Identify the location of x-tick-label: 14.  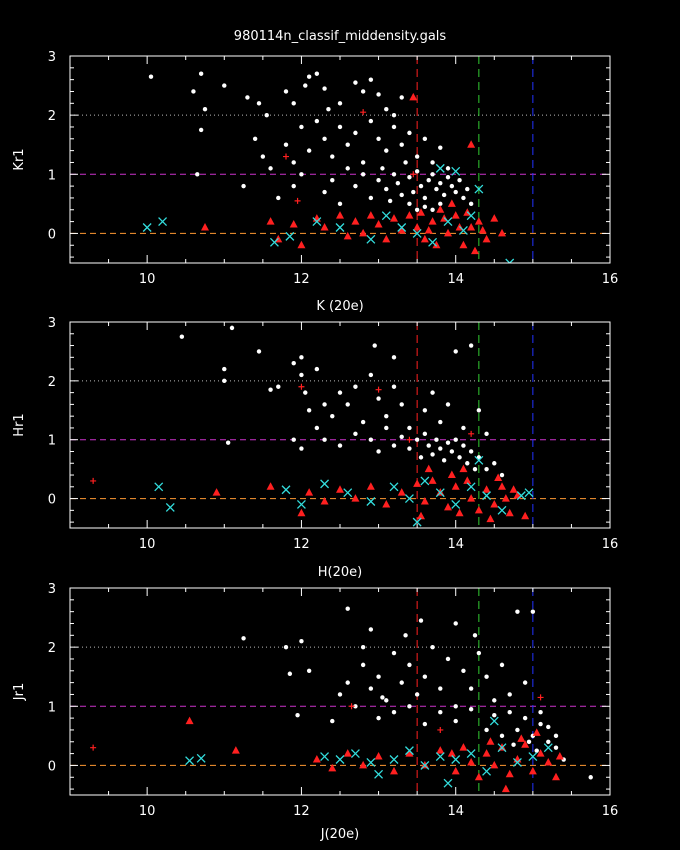
(455, 279).